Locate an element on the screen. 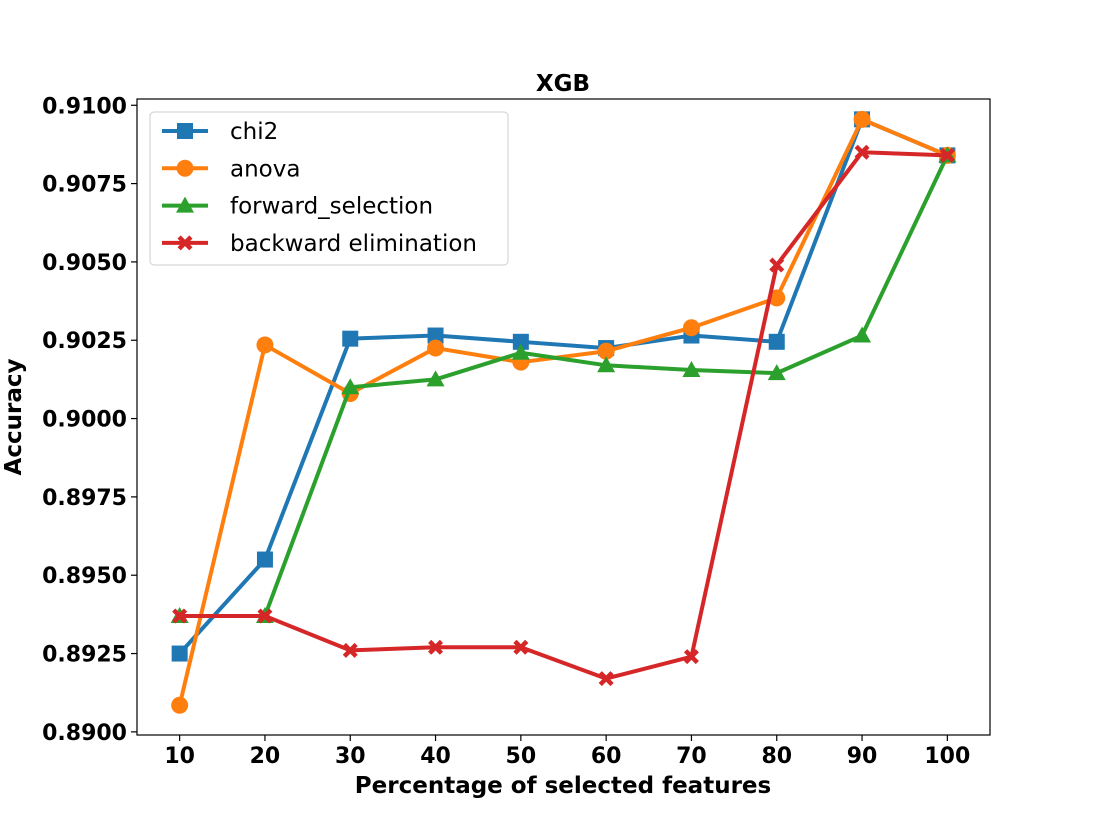 The width and height of the screenshot is (1100, 825). legend-label: backward elimination is located at coordinates (353, 244).